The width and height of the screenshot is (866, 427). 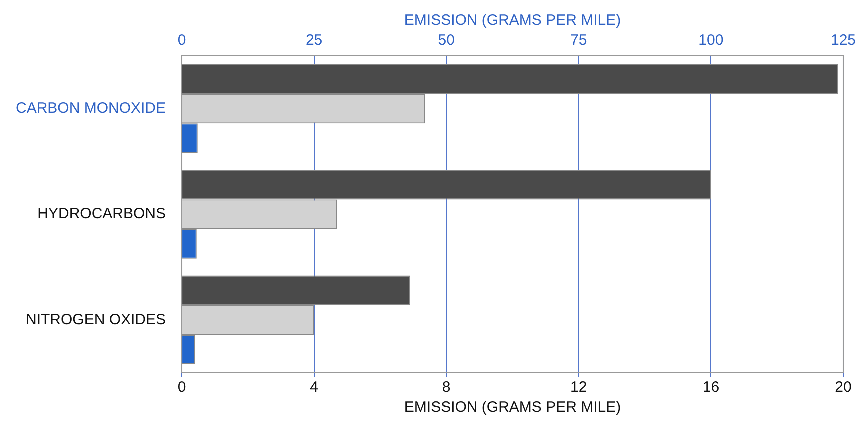 I want to click on x2-tick-label: 0, so click(x=182, y=41).